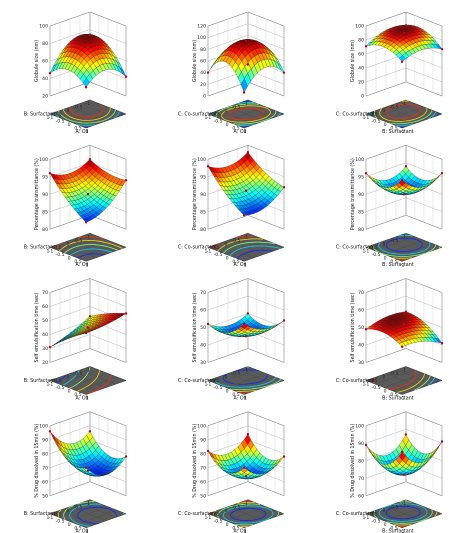 The width and height of the screenshot is (474, 533). What do you see at coordinates (57, 115) in the screenshot?
I see `y-tick-label: 0.5` at bounding box center [57, 115].